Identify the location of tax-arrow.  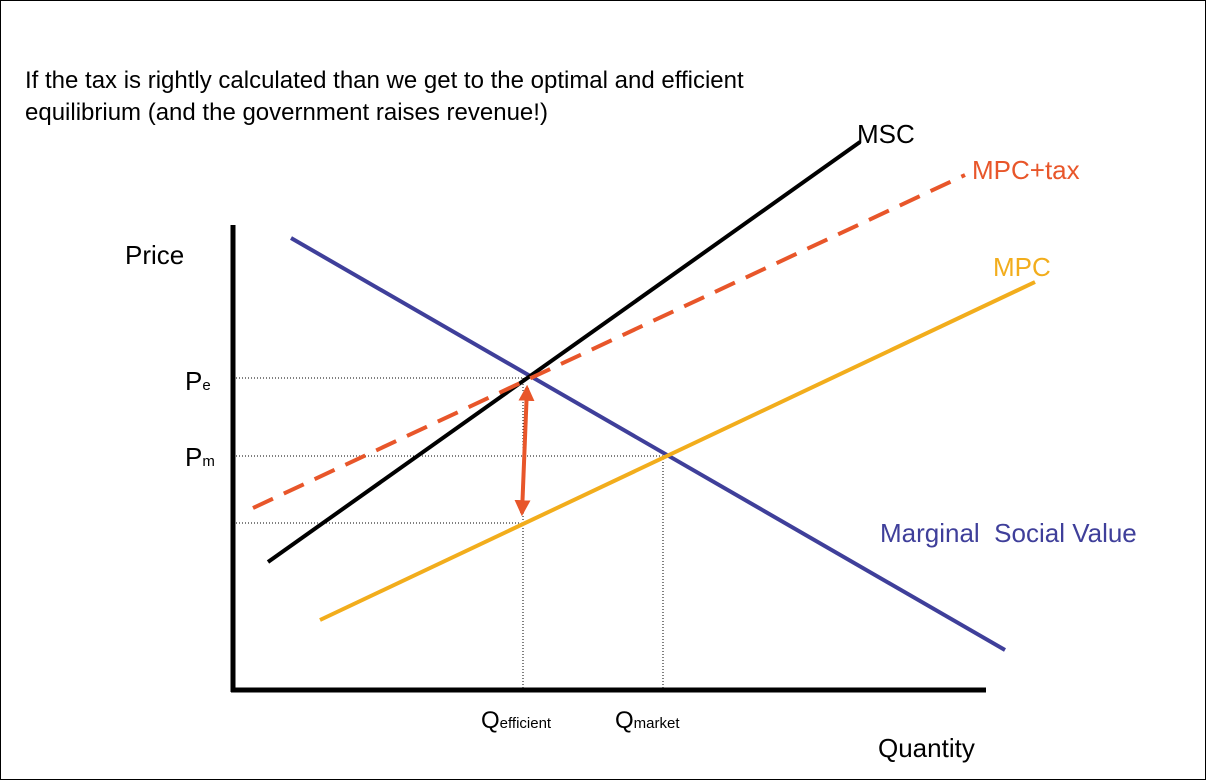
(524, 450).